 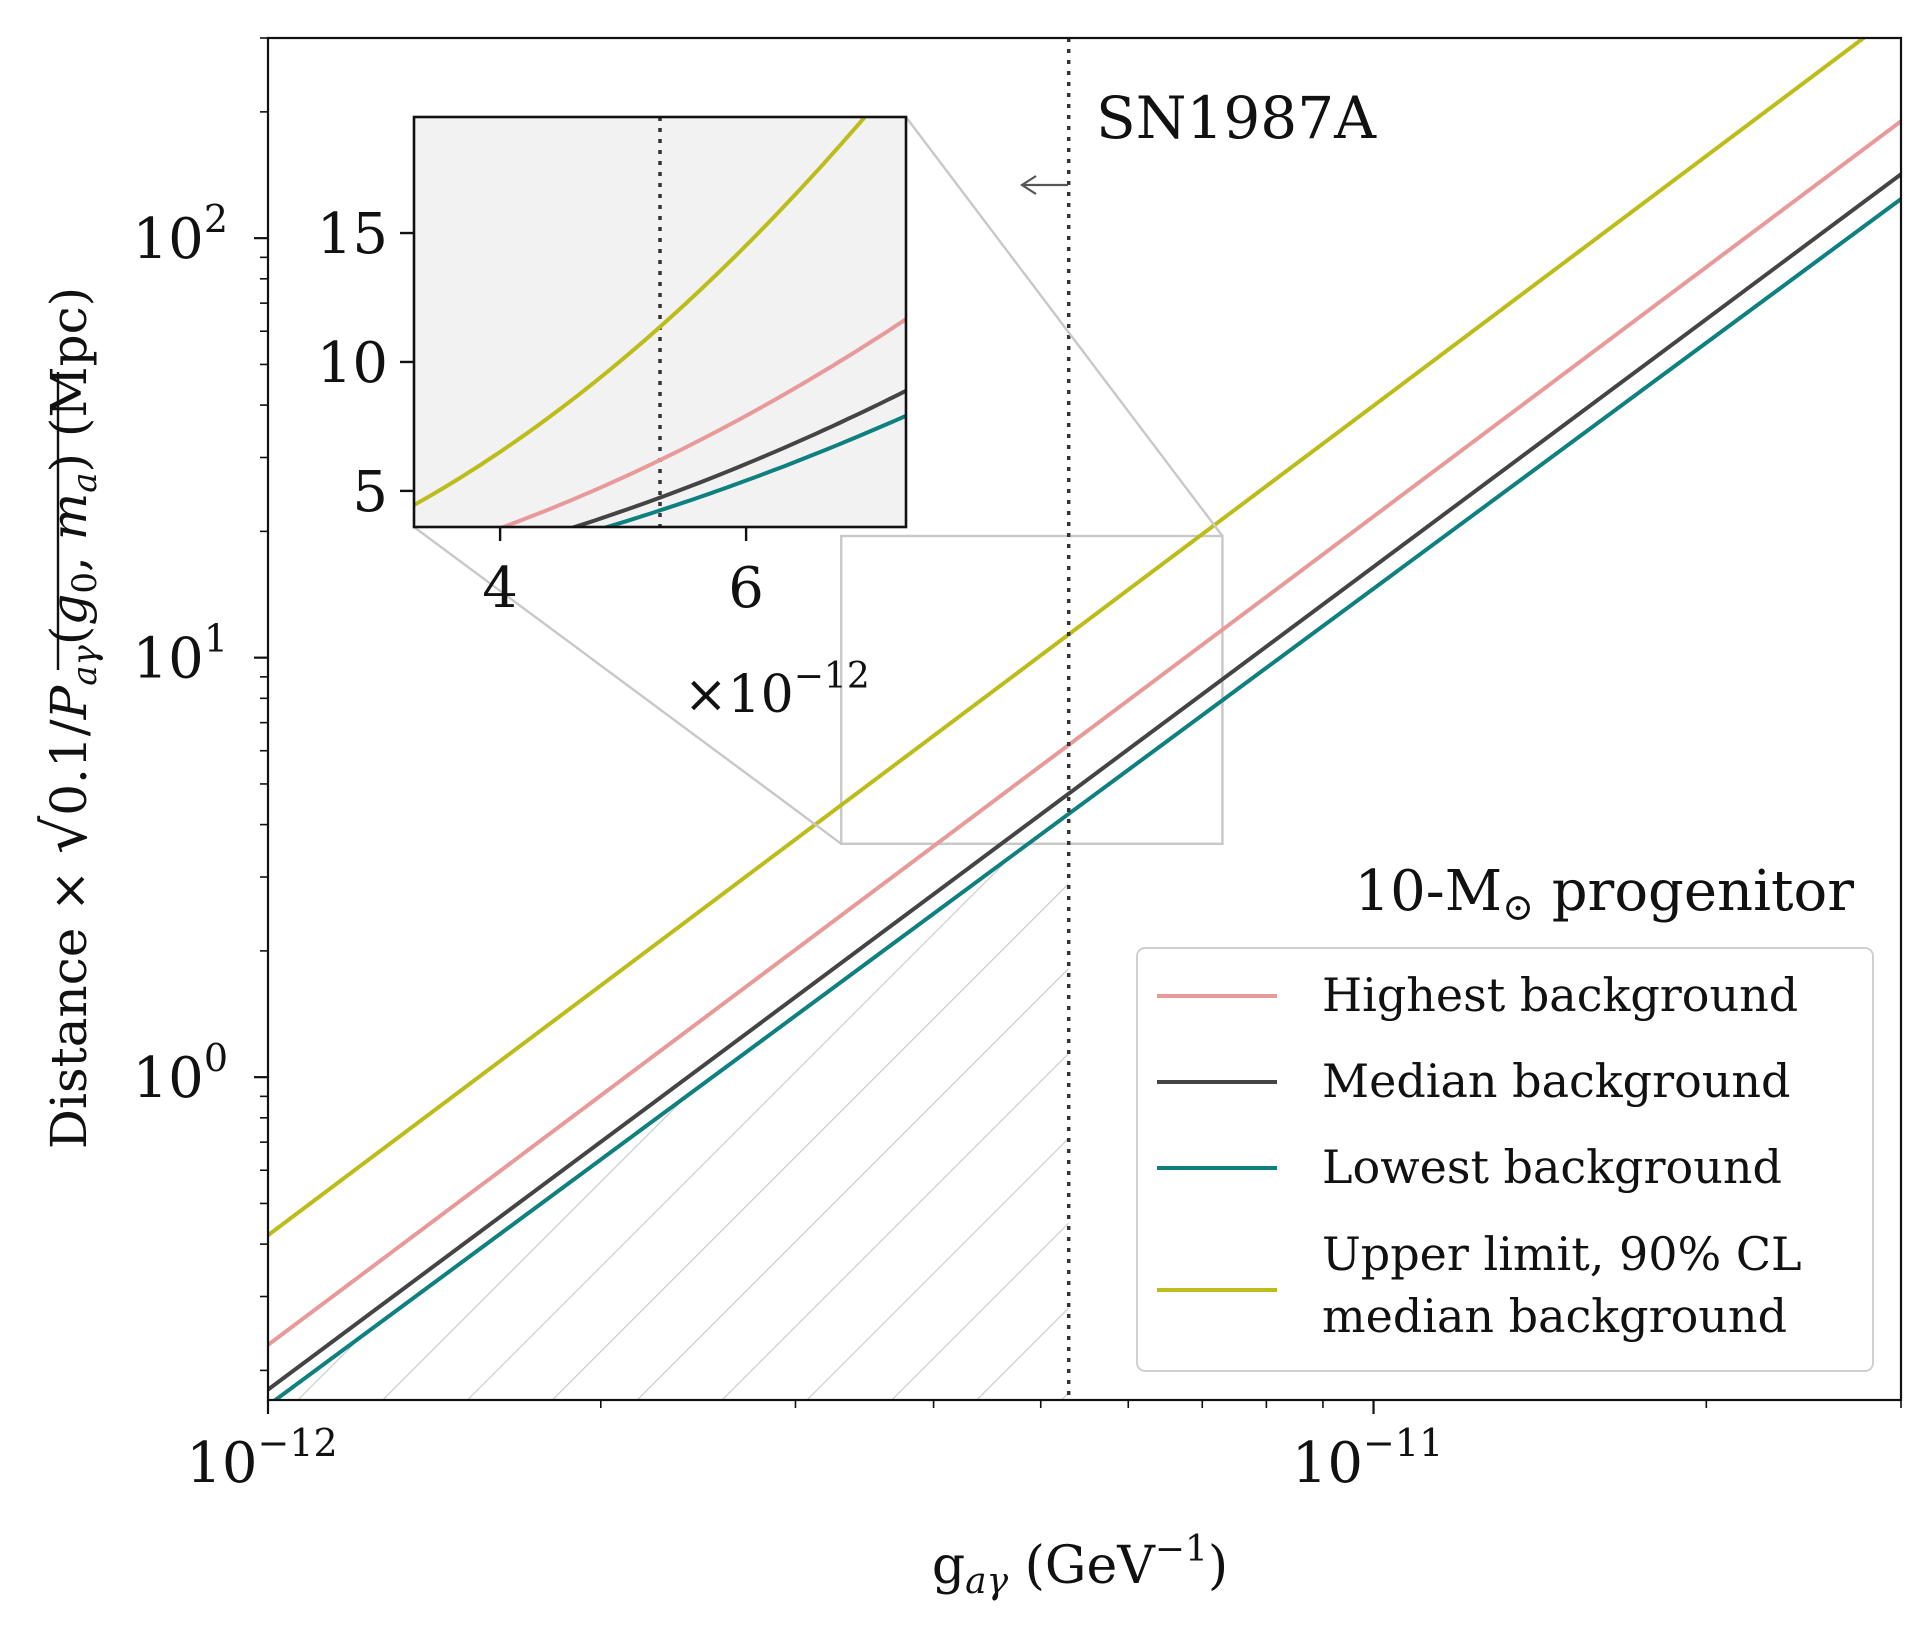 I want to click on x-tick-exp-1: −11, so click(x=1403, y=1443).